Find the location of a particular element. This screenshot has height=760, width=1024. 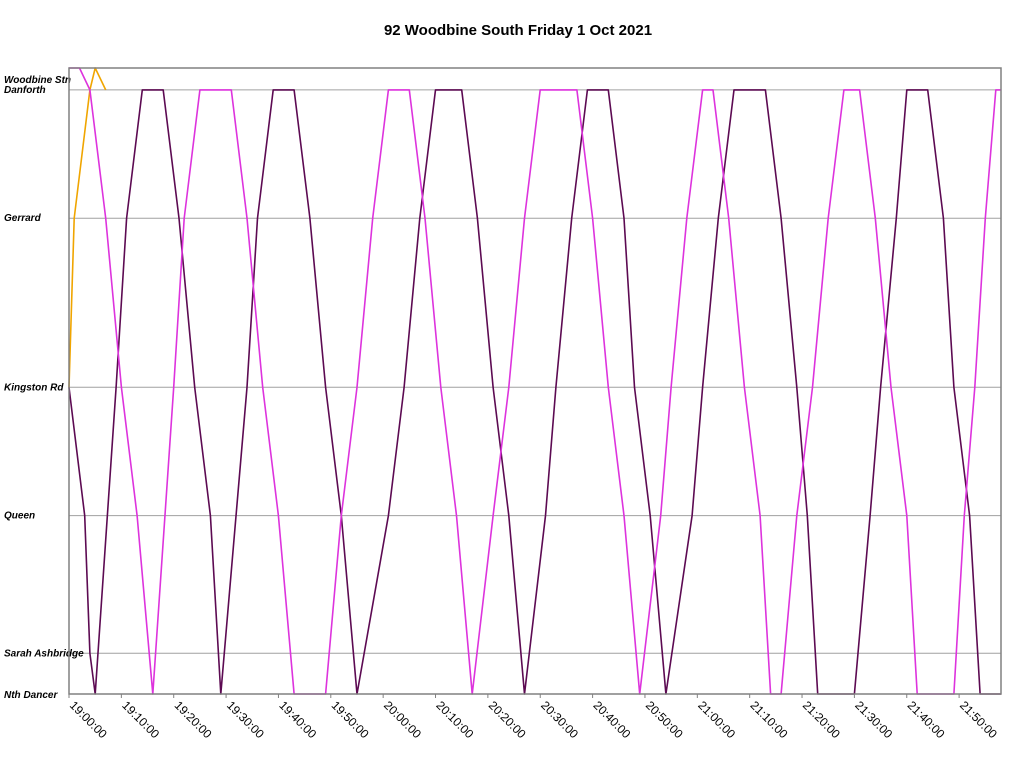

x-tick-label: 21:40:00 is located at coordinates (926, 719).